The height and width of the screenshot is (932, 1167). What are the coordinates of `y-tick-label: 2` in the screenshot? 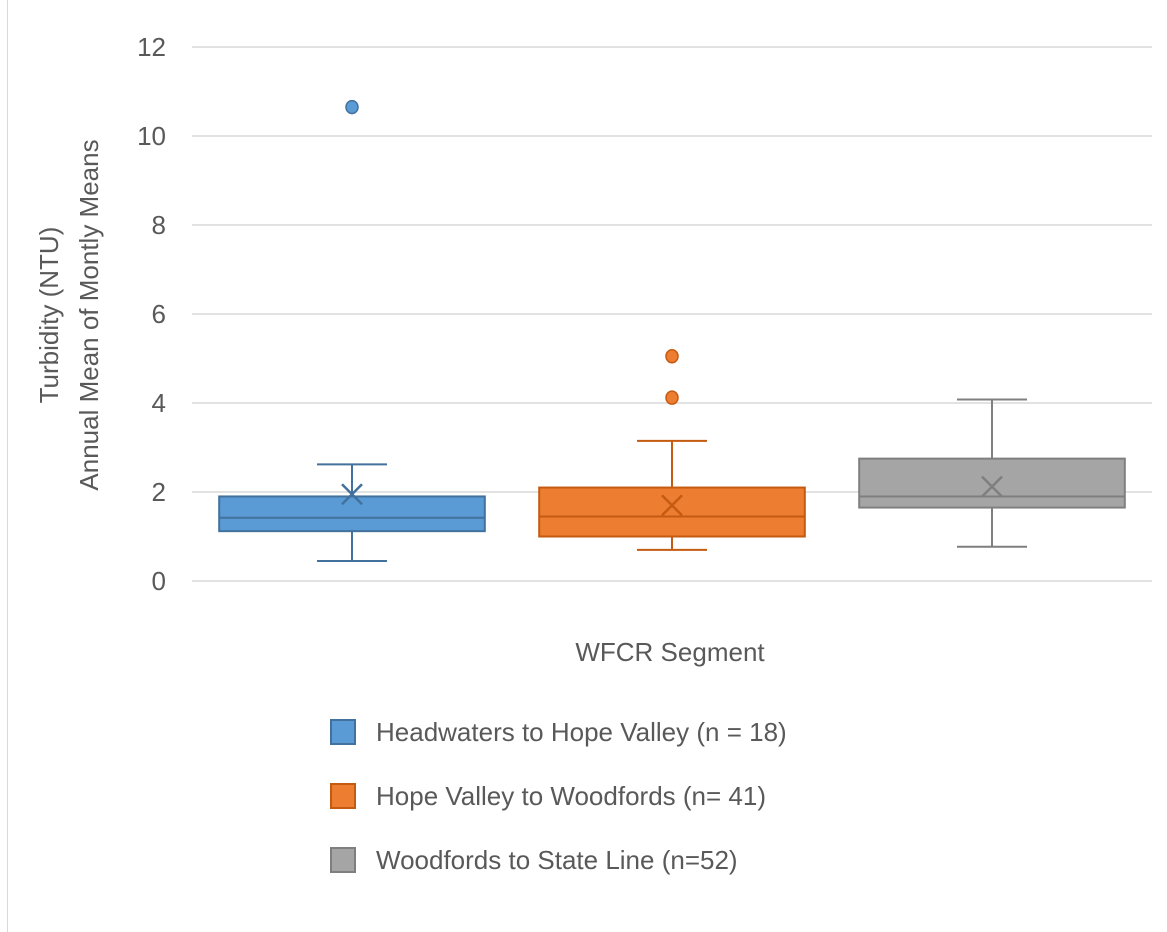 It's located at (159, 492).